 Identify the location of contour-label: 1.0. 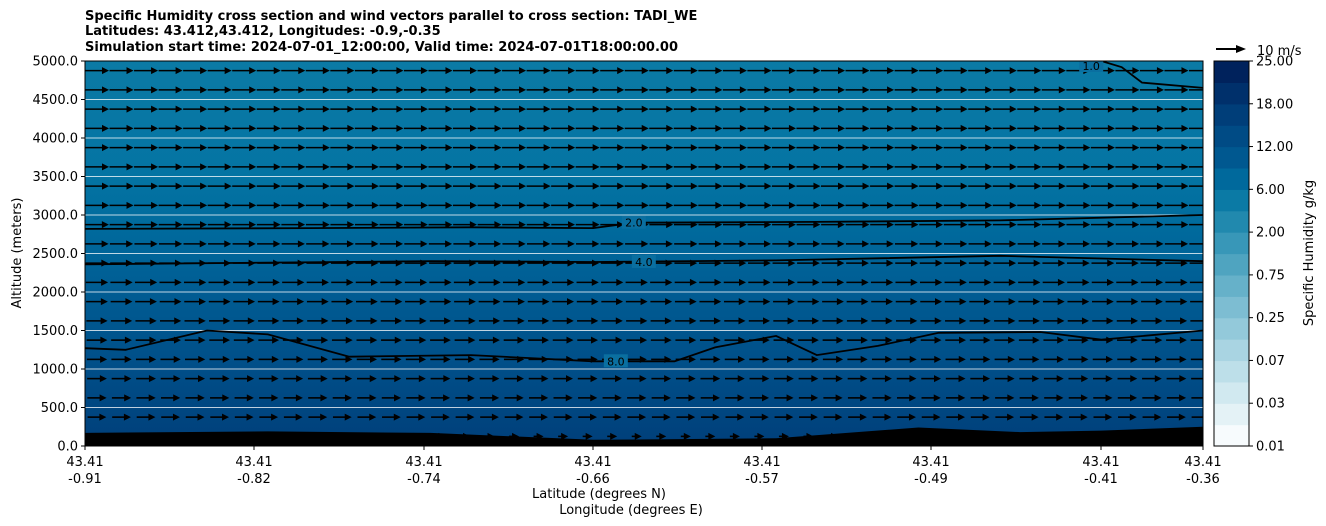
(1091, 66).